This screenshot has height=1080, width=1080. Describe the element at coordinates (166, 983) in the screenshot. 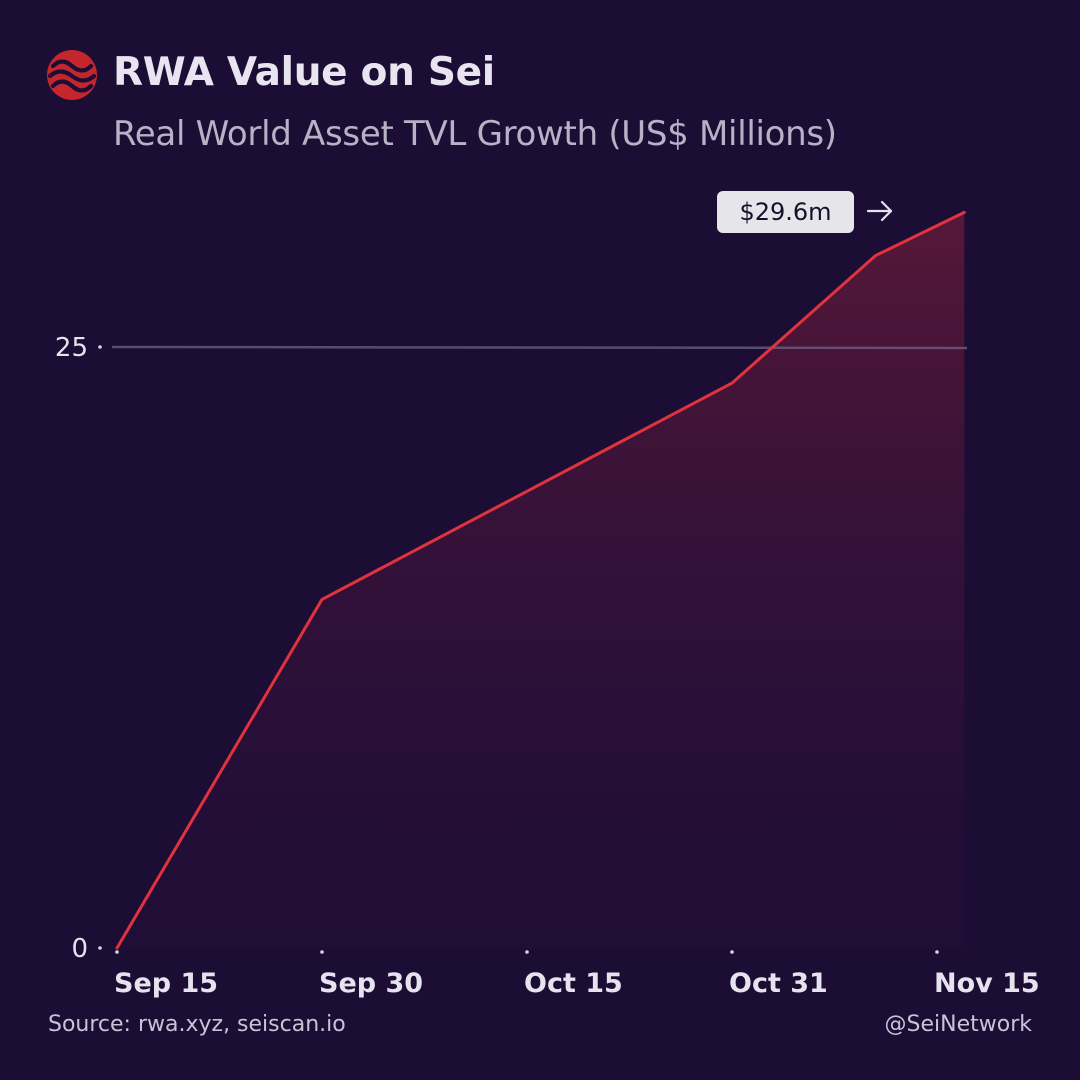

I see `x-tick-label-0: Sep 15` at that location.